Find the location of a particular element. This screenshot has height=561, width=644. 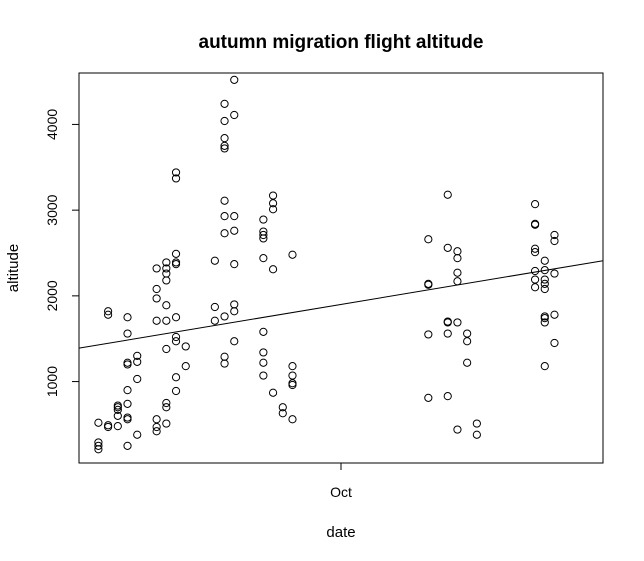

chart-title: autumn migration flight altitude is located at coordinates (341, 42).